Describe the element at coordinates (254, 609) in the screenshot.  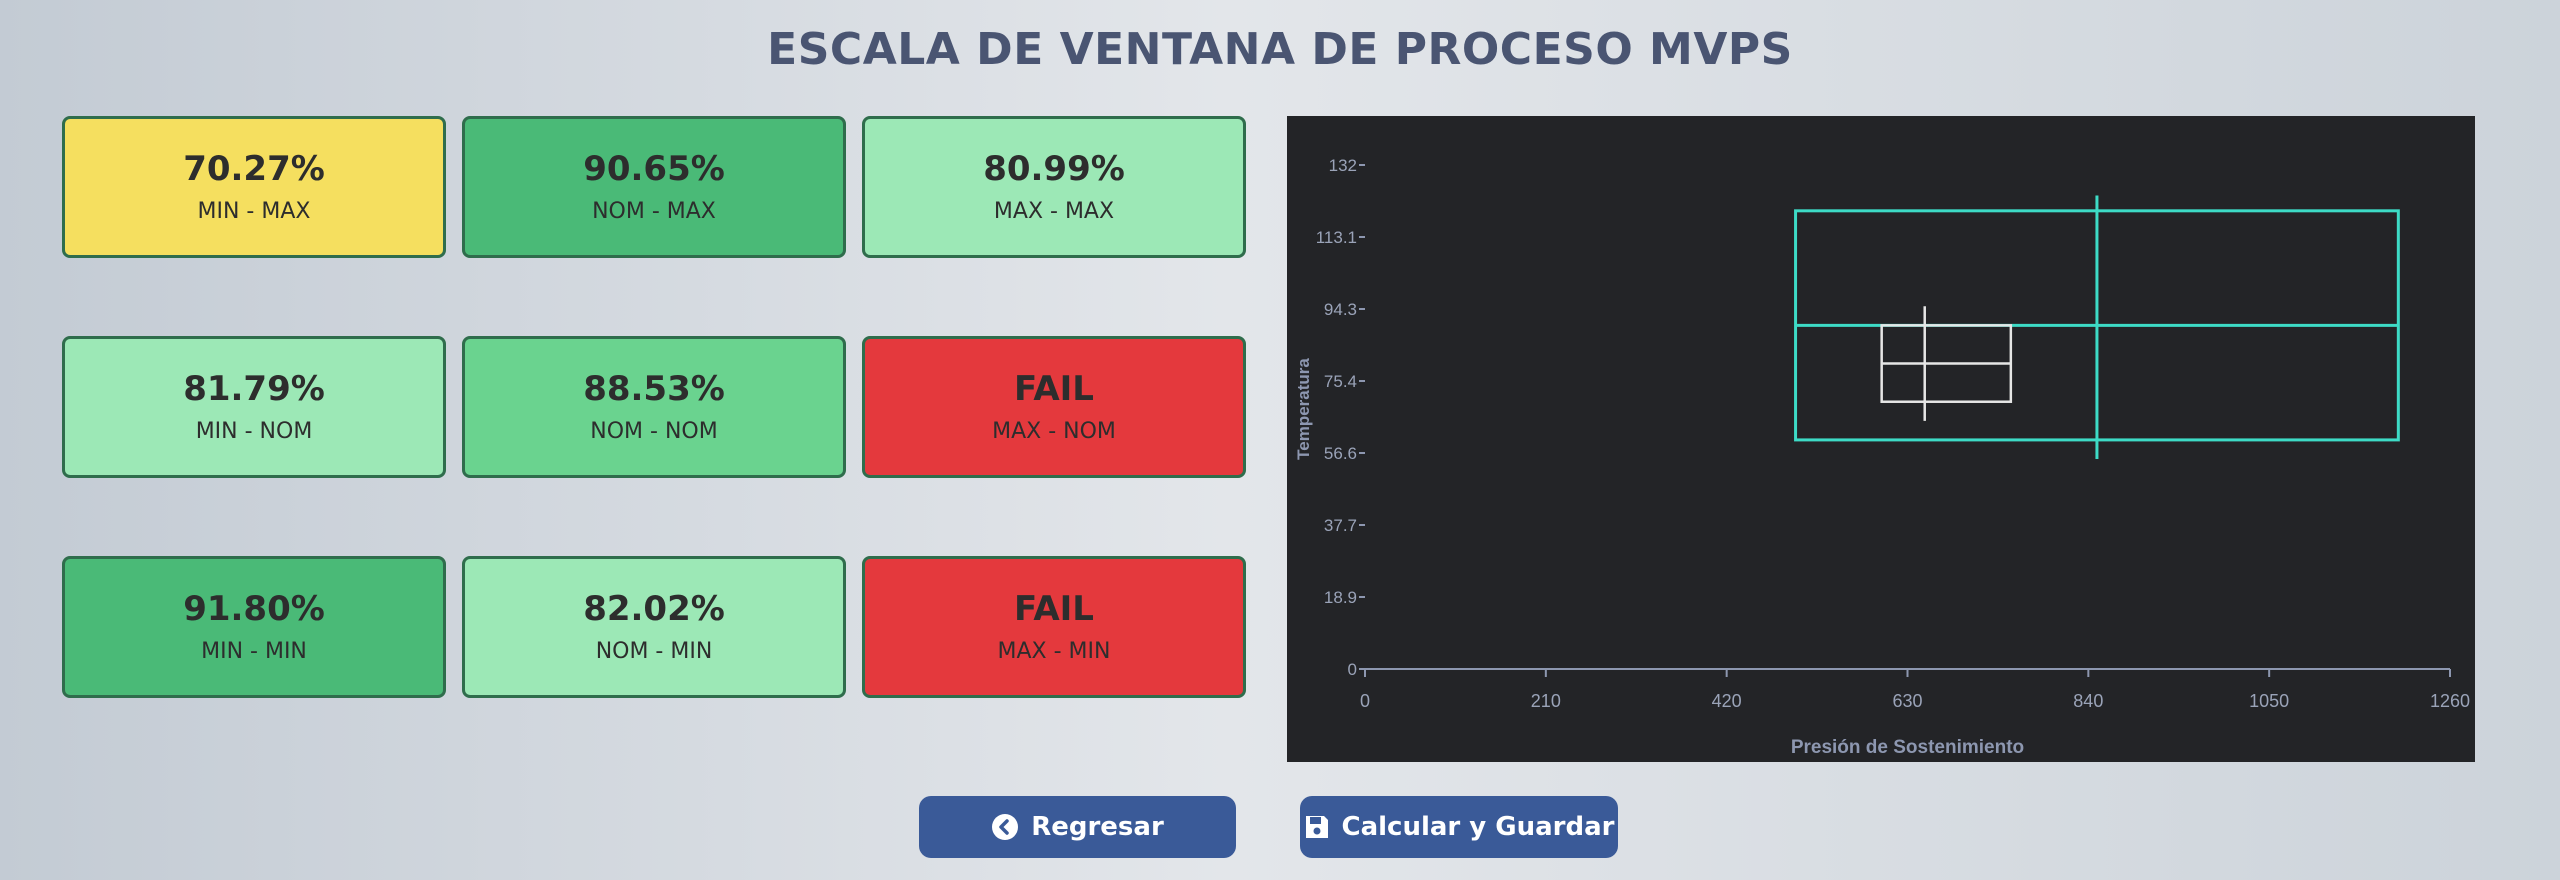
I see `result-value: 91.80%` at that location.